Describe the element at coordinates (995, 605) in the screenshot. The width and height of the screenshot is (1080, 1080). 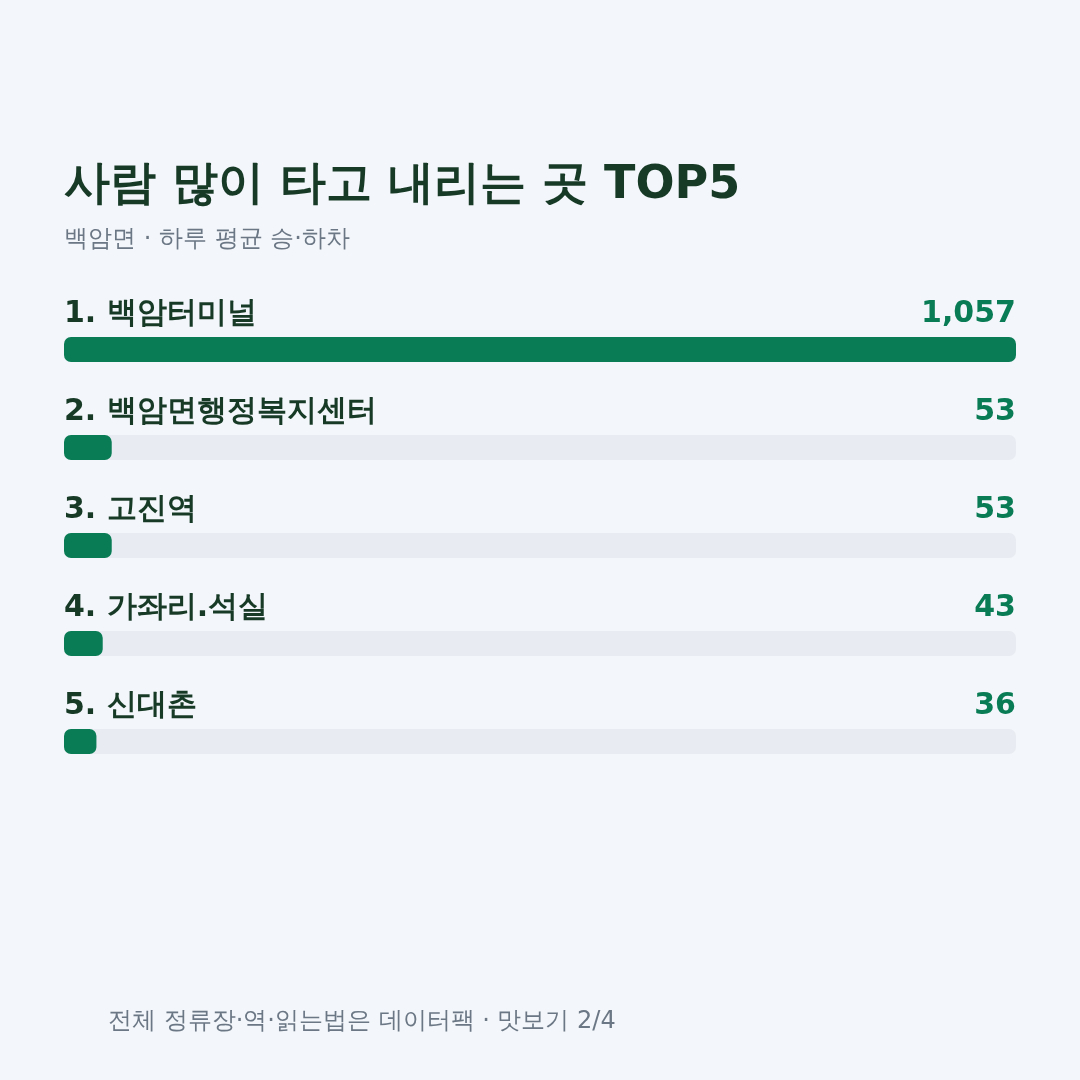
I see `data-label: 43` at that location.